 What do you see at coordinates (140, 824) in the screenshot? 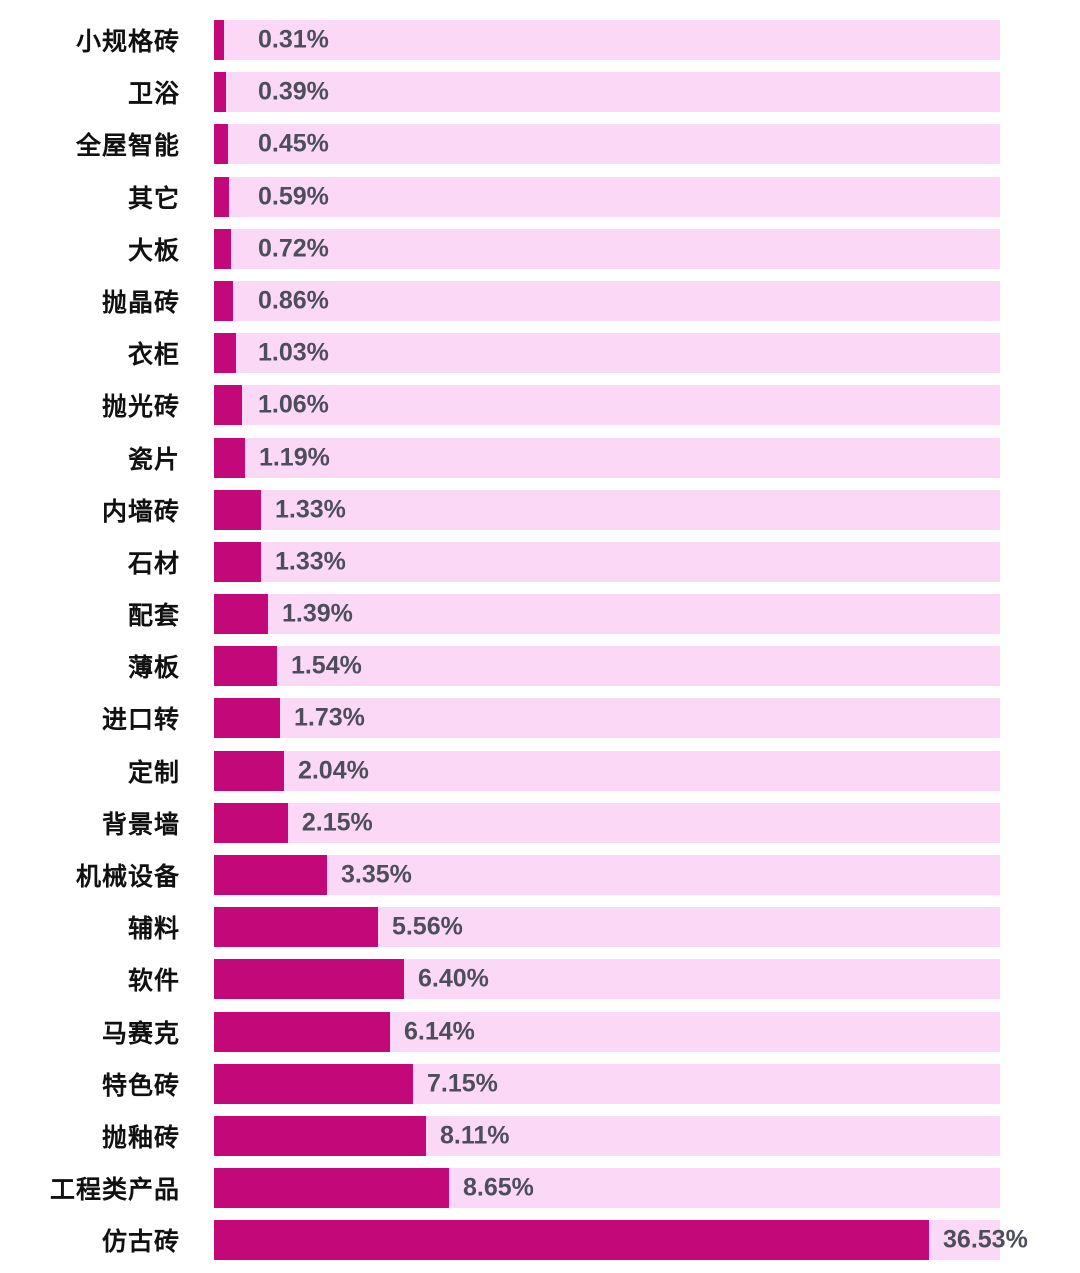
I see `category-label: 背景墙` at bounding box center [140, 824].